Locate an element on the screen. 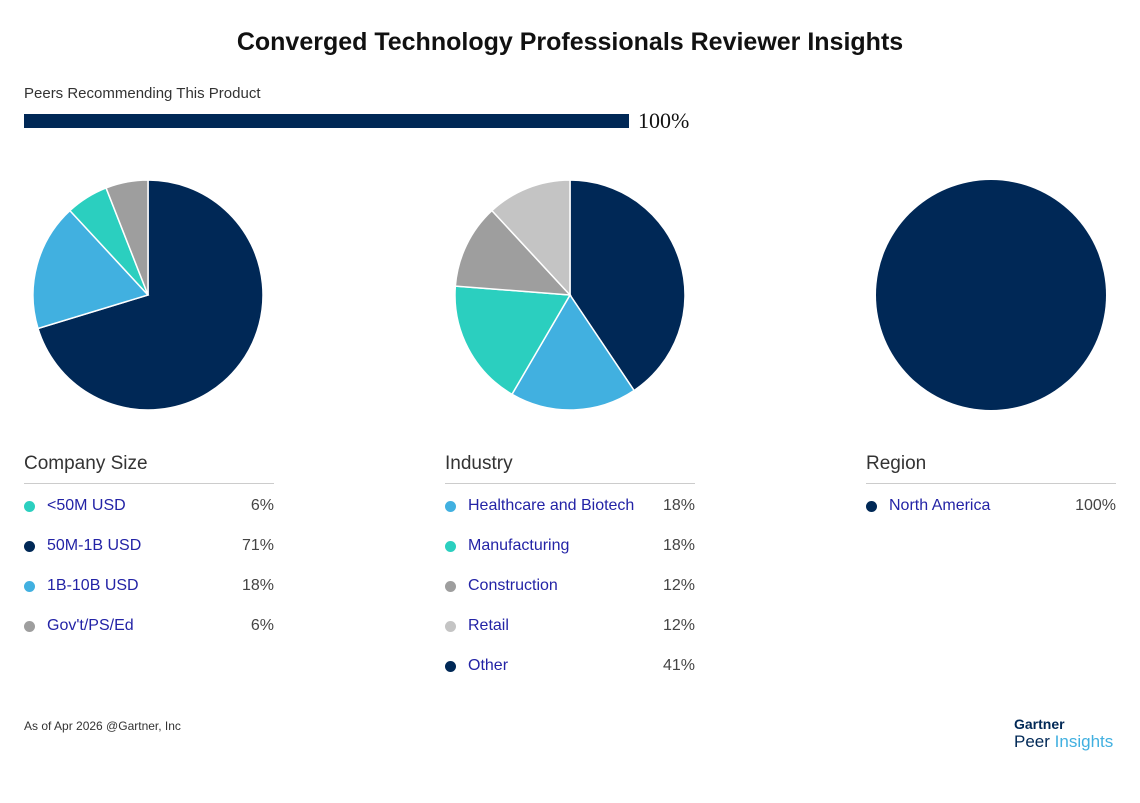 This screenshot has width=1140, height=803. footer-note: As of Apr 2026 @Gartner, Inc is located at coordinates (102, 726).